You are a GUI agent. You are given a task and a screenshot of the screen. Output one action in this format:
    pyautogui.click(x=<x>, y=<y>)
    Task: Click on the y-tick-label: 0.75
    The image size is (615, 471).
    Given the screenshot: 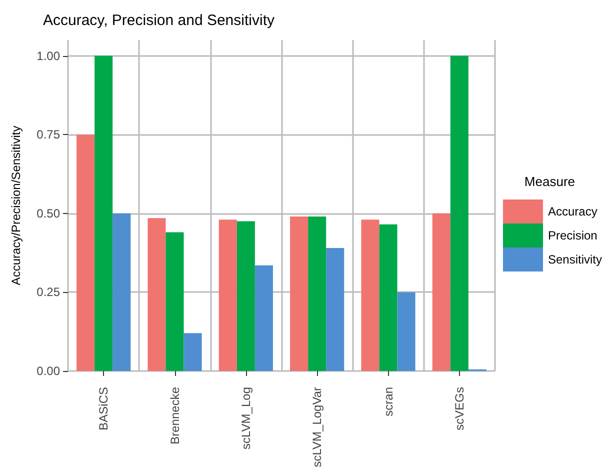 What is the action you would take?
    pyautogui.click(x=48, y=135)
    